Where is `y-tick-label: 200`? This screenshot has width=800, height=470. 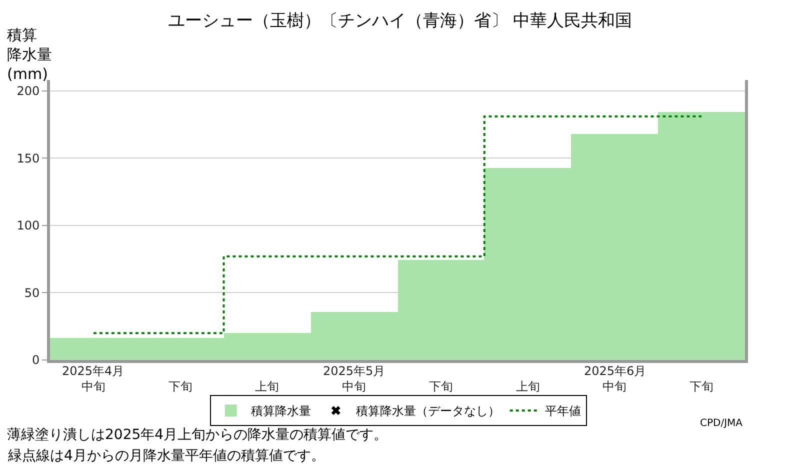
y-tick-label: 200 is located at coordinates (28, 91).